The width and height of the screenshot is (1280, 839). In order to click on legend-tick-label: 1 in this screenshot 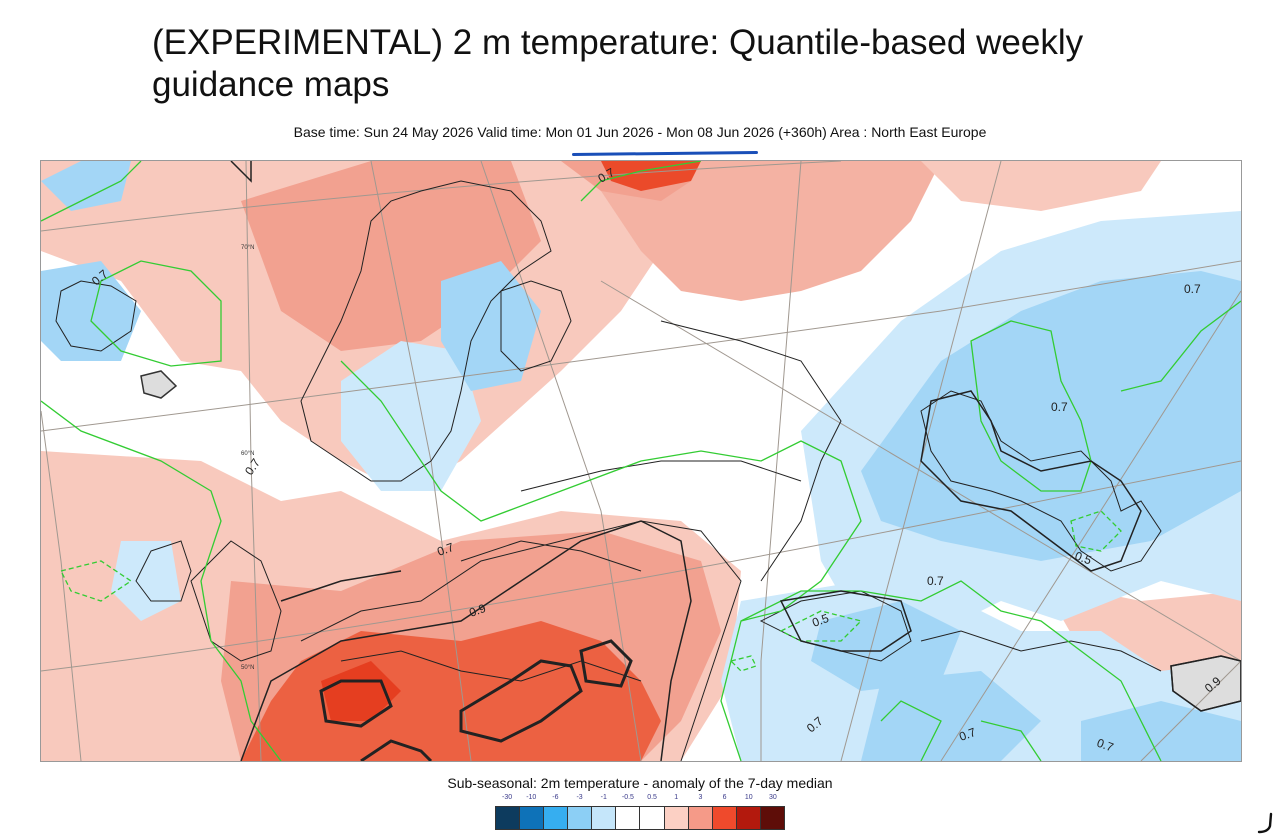, I will do `click(676, 797)`.